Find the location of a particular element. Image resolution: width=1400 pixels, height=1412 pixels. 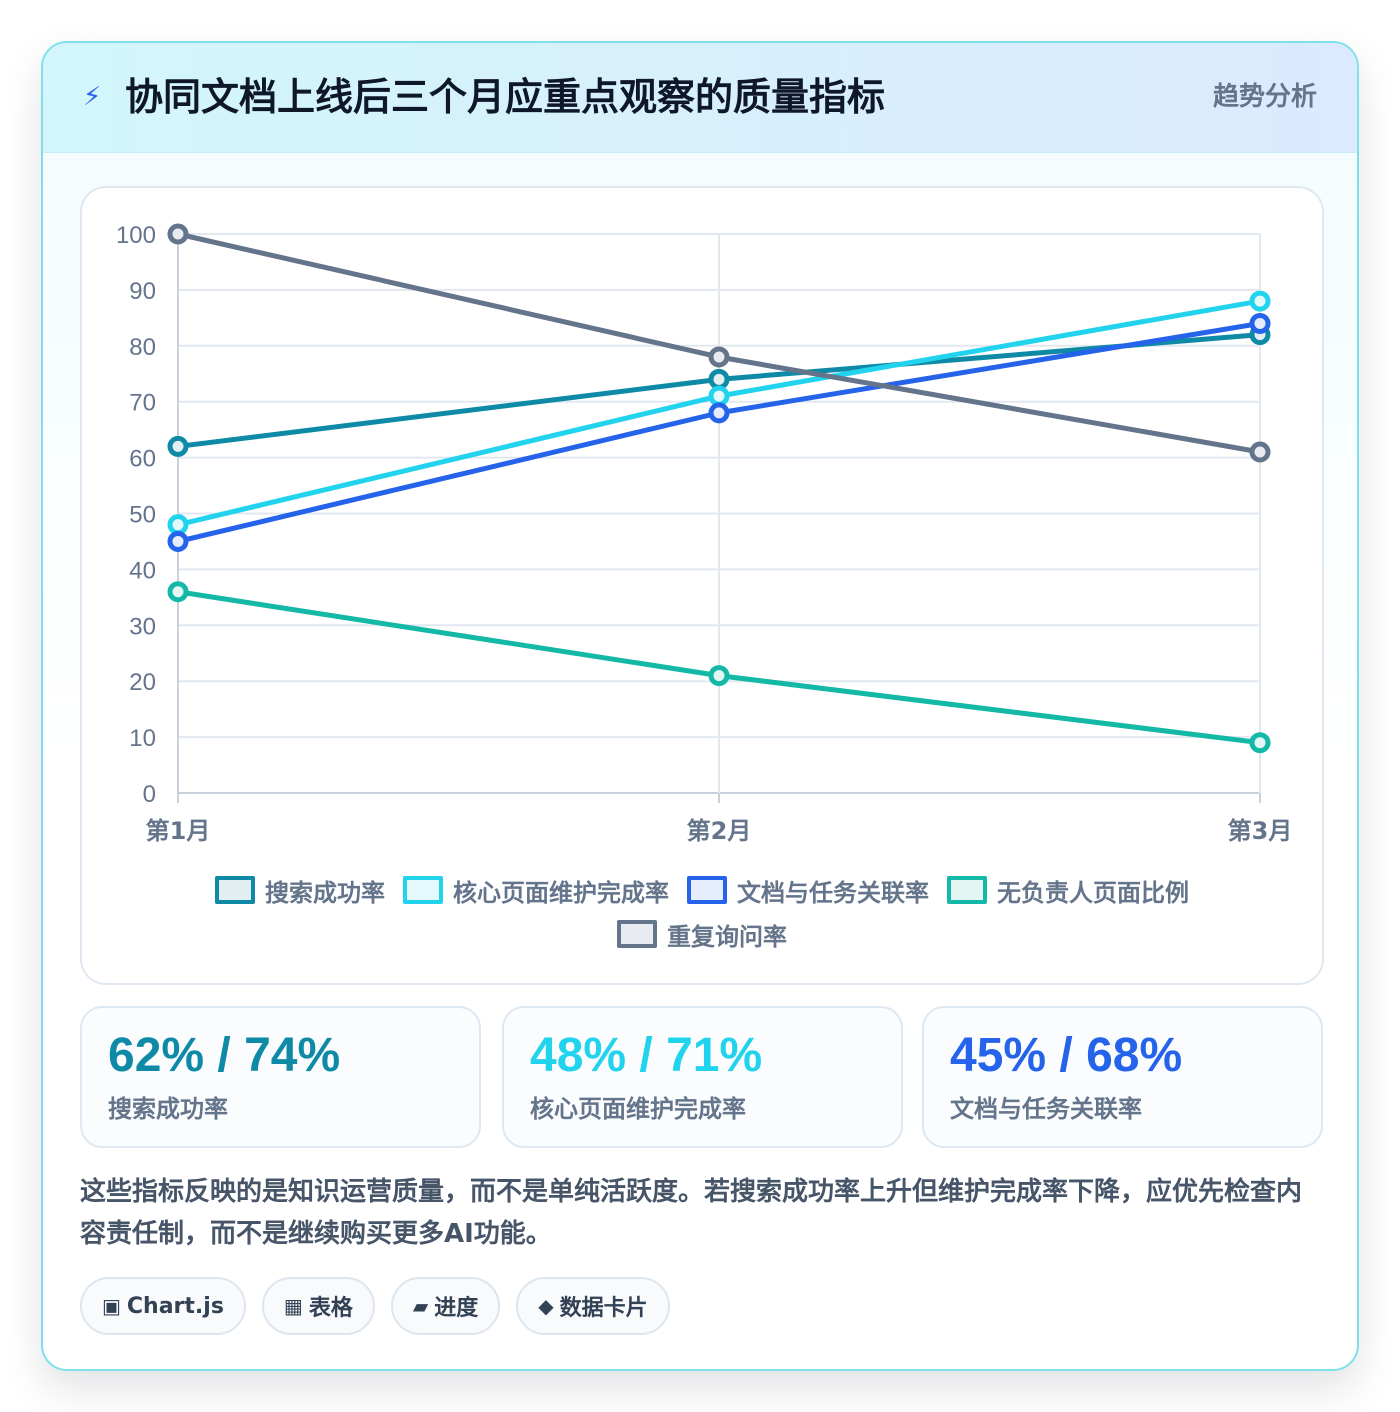

y-tick-label: 80 is located at coordinates (142, 347).